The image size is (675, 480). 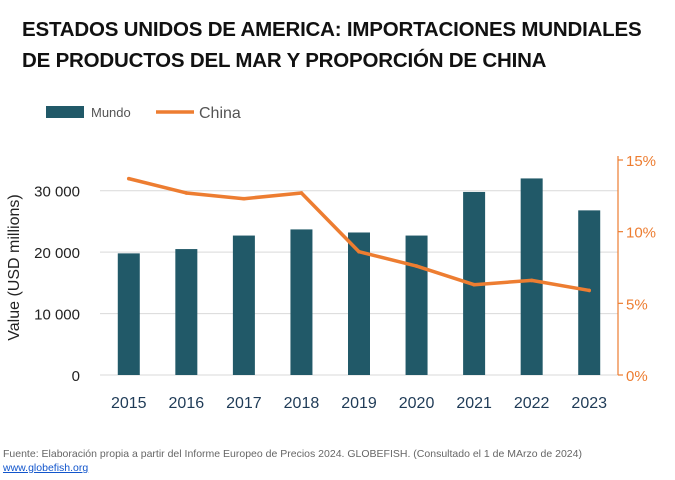 I want to click on bar-2022, so click(x=531, y=276).